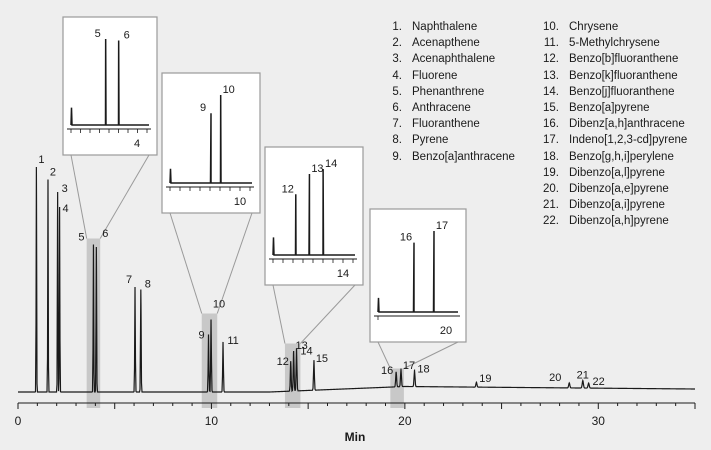 The width and height of the screenshot is (711, 450). I want to click on peak-label-17: 17, so click(409, 366).